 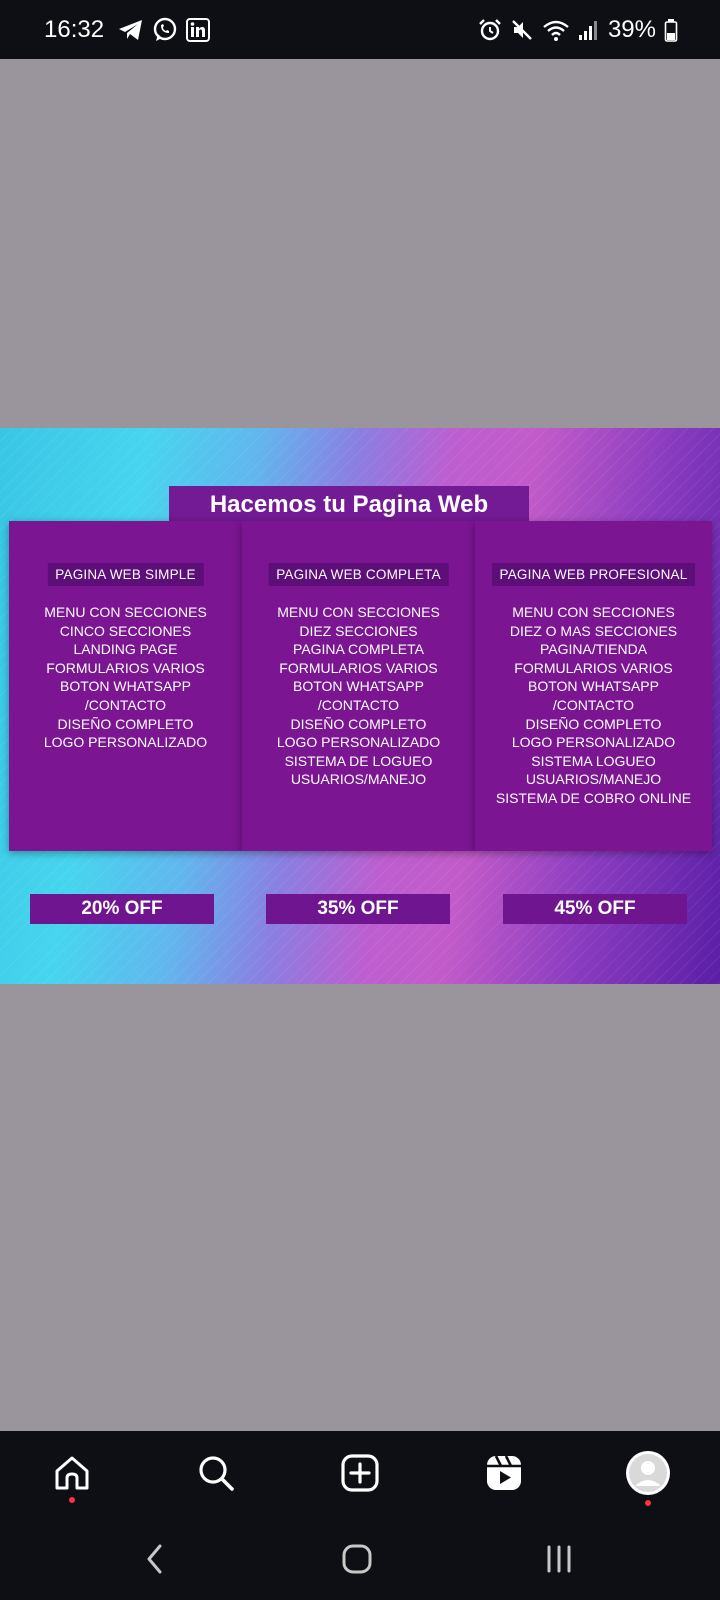 I want to click on linkedin-icon, so click(x=198, y=29).